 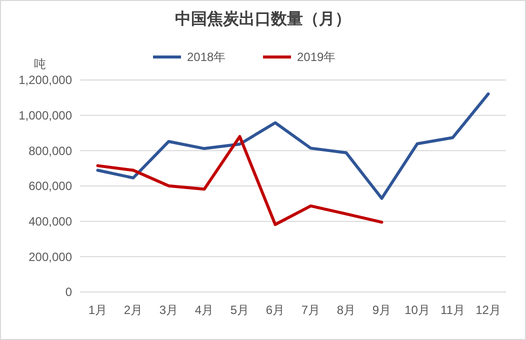 I want to click on x-tick-label: 11月, so click(x=452, y=310).